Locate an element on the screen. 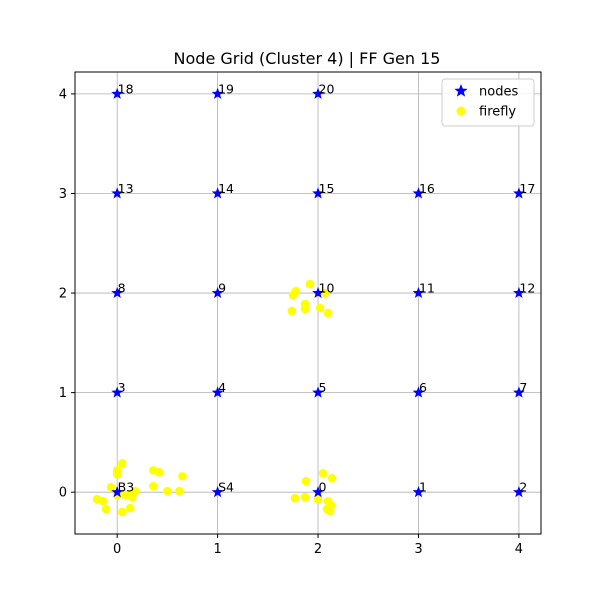  legend: nodes firefly is located at coordinates (488, 102).